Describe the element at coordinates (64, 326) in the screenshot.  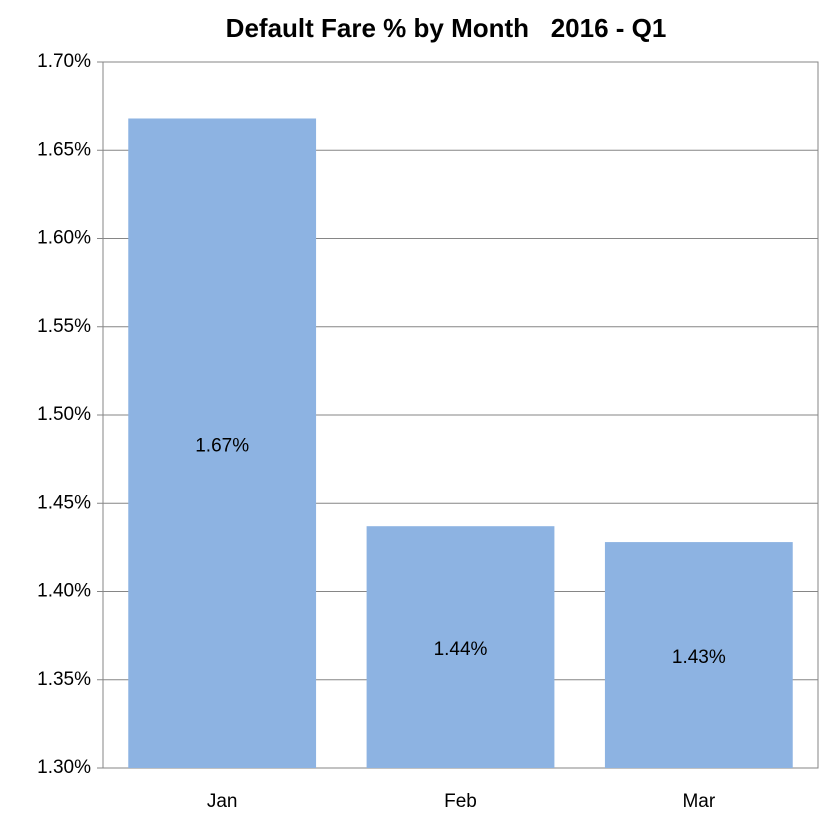
I see `y-tick-label: 1.55%` at that location.